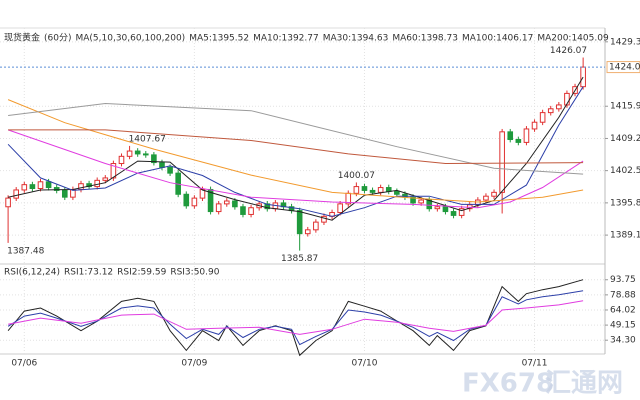  Describe the element at coordinates (508, 384) in the screenshot. I see `watermark: FX678` at that location.